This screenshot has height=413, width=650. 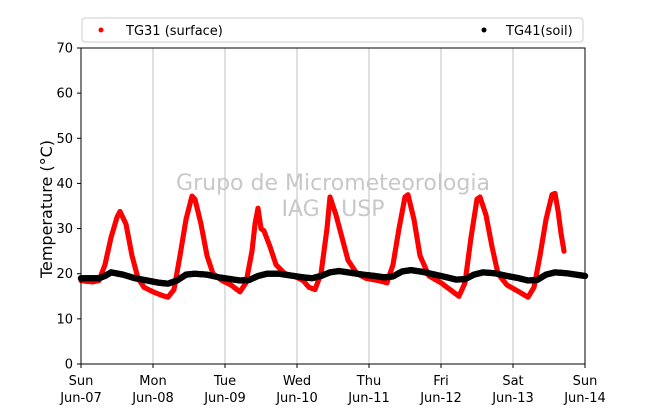 What do you see at coordinates (297, 381) in the screenshot?
I see `x-tick-label-day: Wed` at bounding box center [297, 381].